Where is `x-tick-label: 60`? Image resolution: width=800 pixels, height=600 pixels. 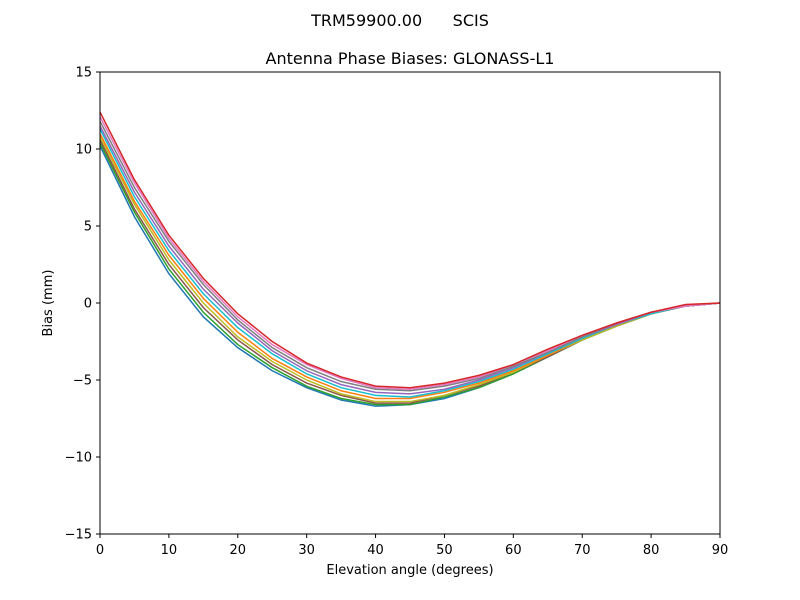 x-tick-label: 60 is located at coordinates (513, 550).